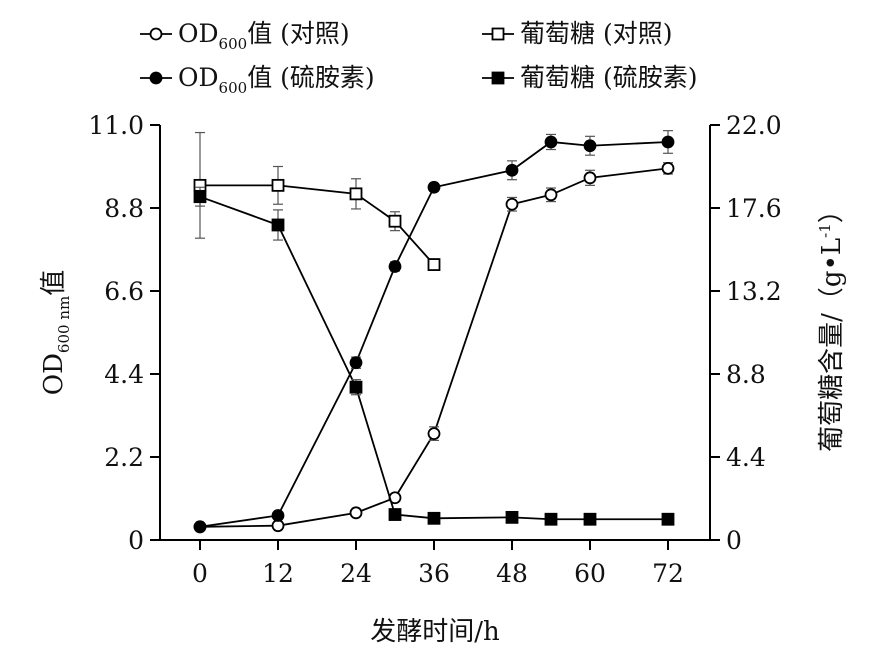 The width and height of the screenshot is (882, 659). I want to click on y-tick-label-right: 4.4, so click(746, 457).